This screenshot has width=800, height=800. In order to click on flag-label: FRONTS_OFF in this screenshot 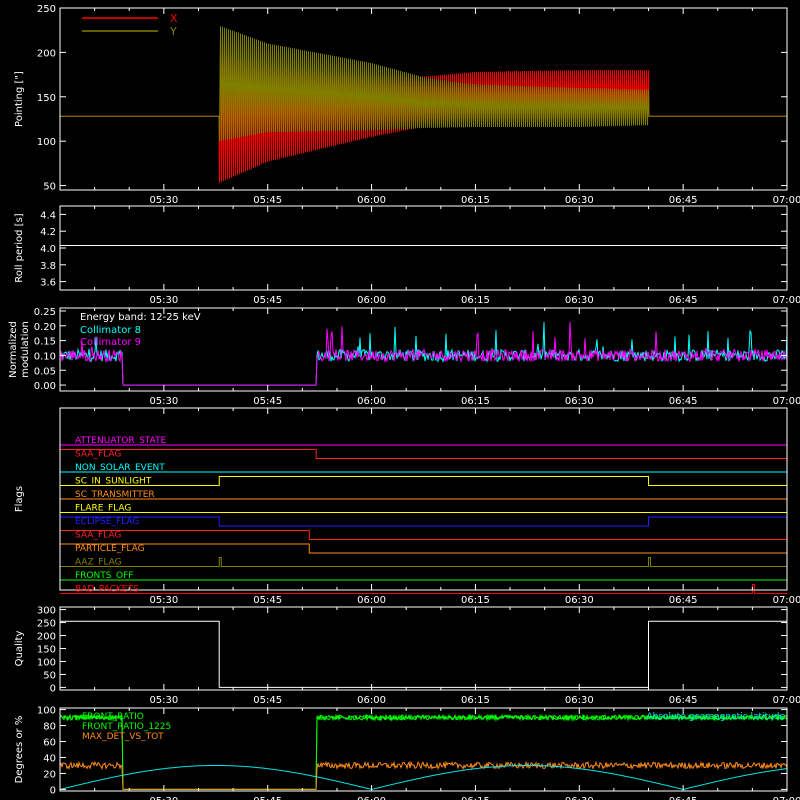, I will do `click(104, 576)`.